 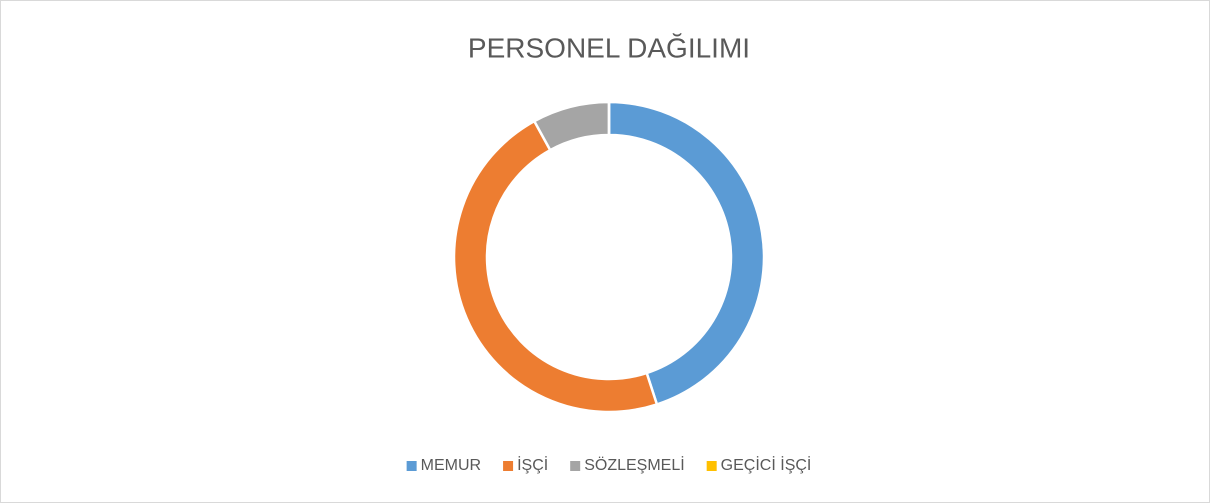 What do you see at coordinates (766, 464) in the screenshot?
I see `legend-label: GEÇİCİ İŞÇİ` at bounding box center [766, 464].